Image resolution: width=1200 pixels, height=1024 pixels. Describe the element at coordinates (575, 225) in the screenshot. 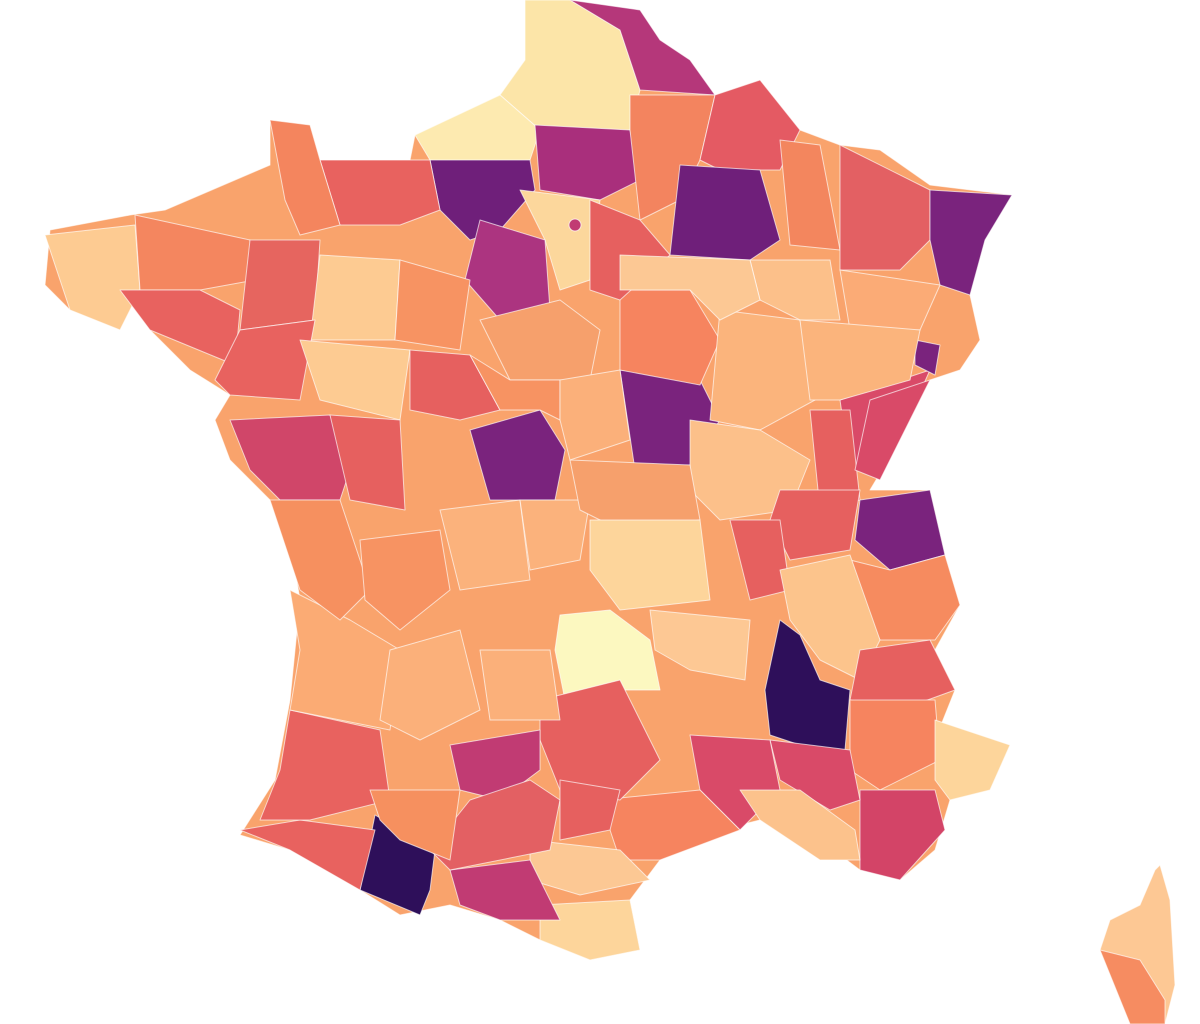

I see `department-region-paris` at that location.